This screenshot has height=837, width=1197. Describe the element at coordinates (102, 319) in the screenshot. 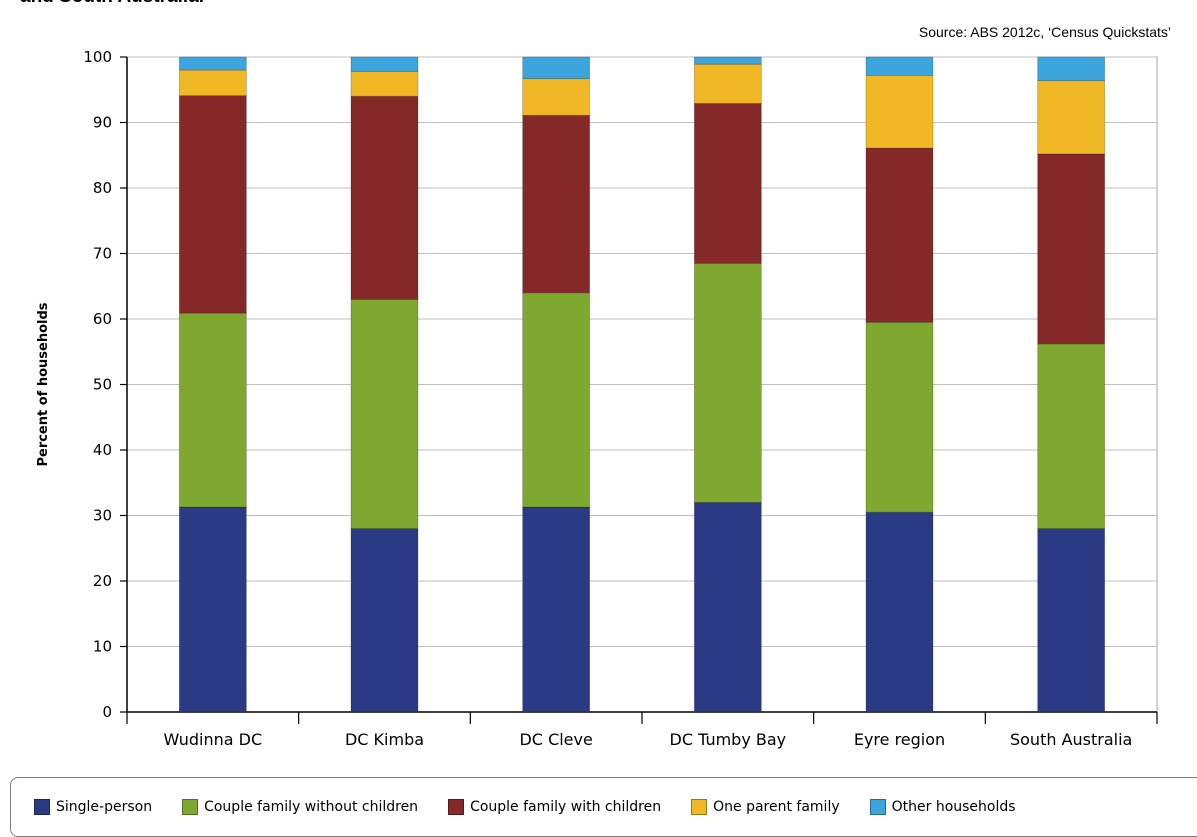

I see `y-tick-label: 60` at that location.